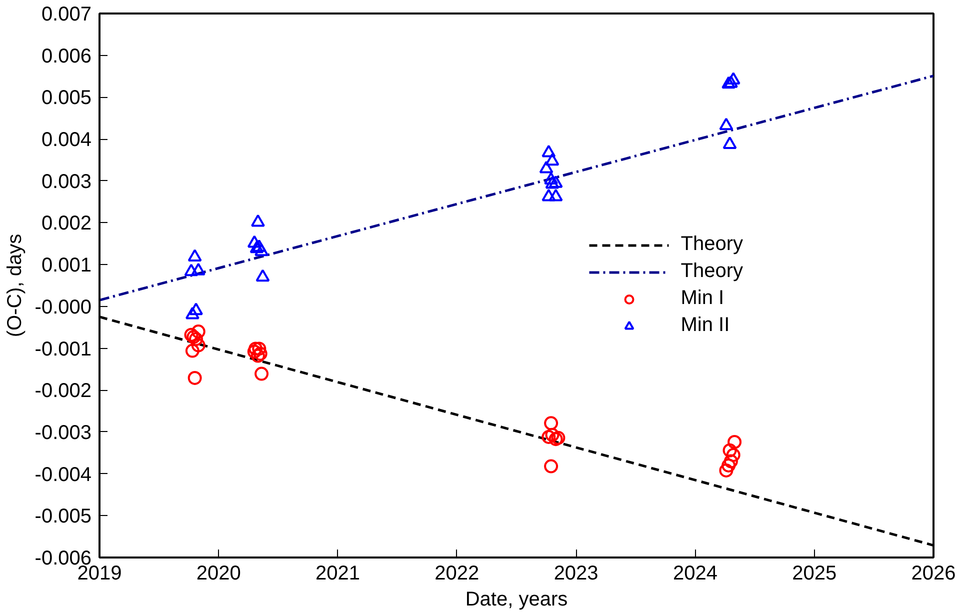 This screenshot has width=971, height=613. I want to click on x-axis-title: Date, years, so click(516, 599).